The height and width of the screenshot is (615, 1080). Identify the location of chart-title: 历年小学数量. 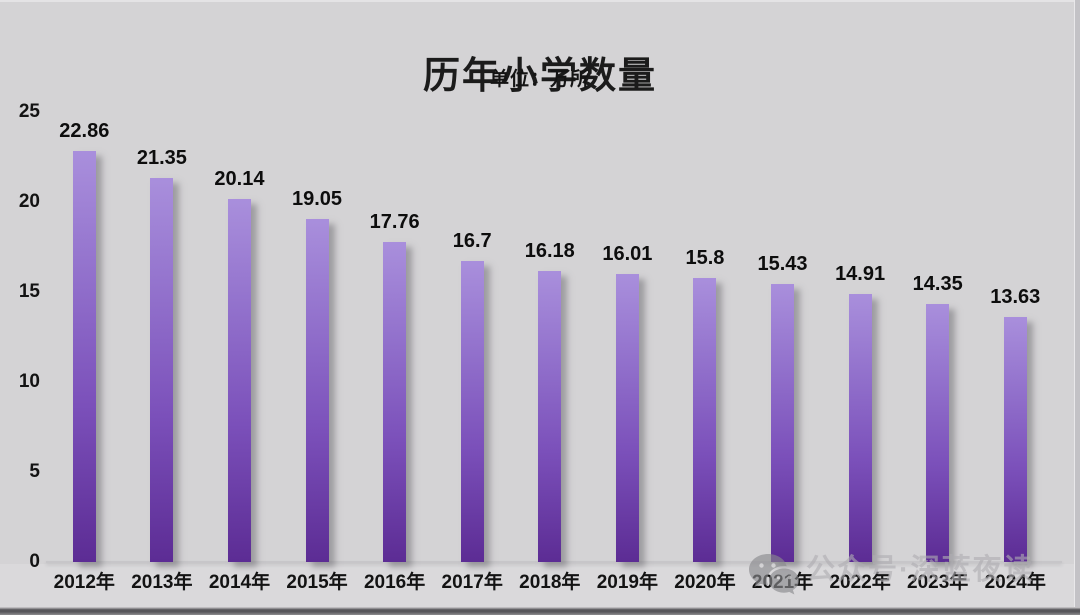
(540, 75).